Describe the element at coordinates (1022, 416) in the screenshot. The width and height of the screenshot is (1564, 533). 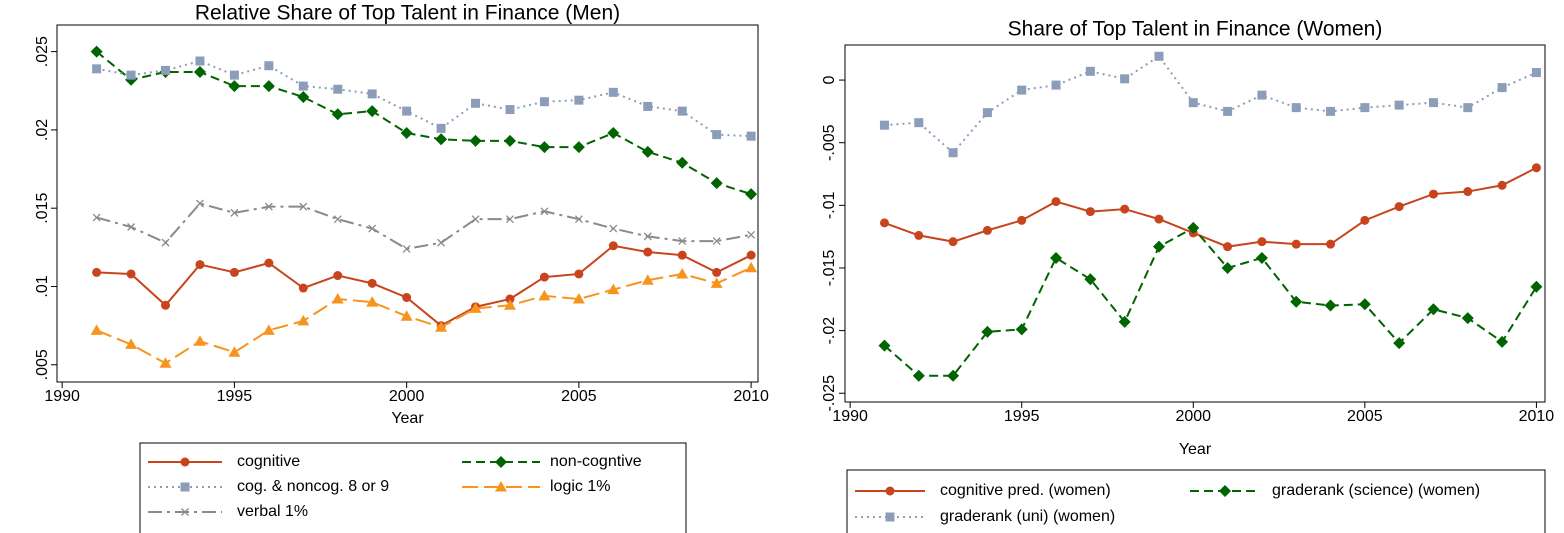
I see `x-tick-label: 1995` at that location.